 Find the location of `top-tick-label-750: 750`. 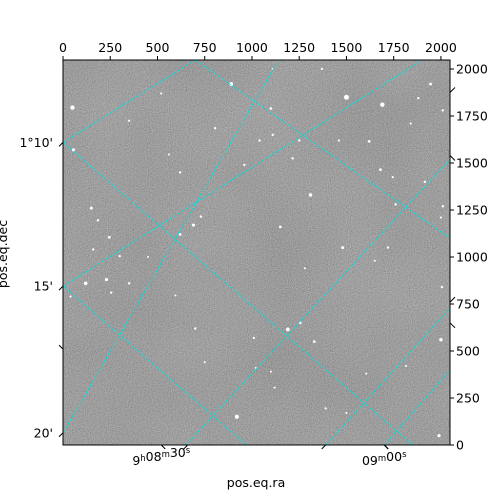

top-tick-label-750: 750 is located at coordinates (205, 47).